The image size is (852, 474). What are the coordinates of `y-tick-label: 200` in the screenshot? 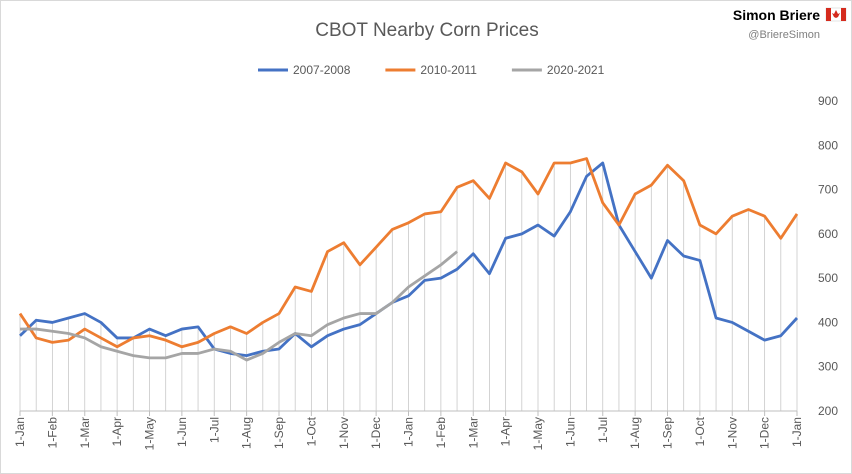 It's located at (828, 411).